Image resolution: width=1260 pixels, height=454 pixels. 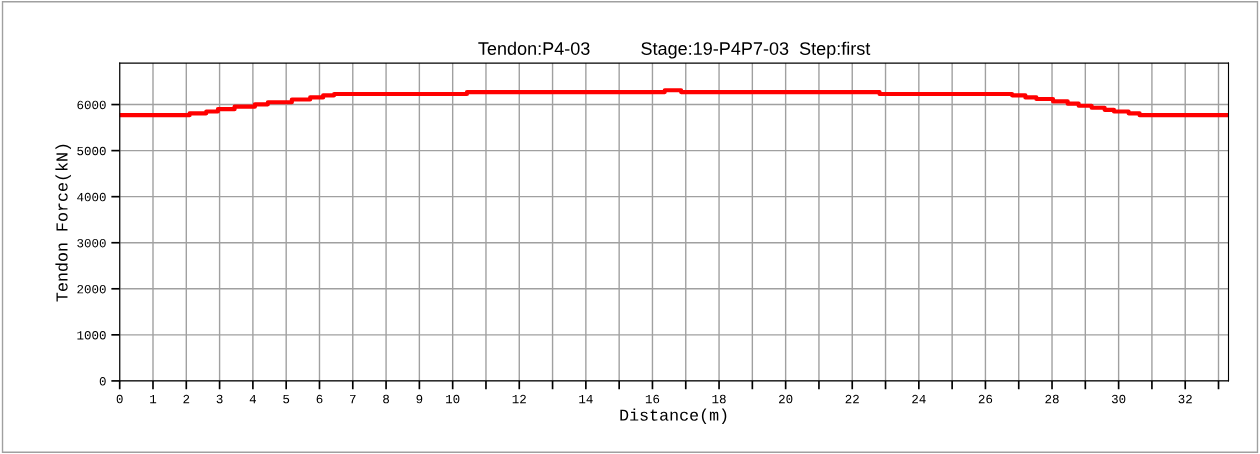 What do you see at coordinates (91, 289) in the screenshot?
I see `y-tick-label: 2000` at bounding box center [91, 289].